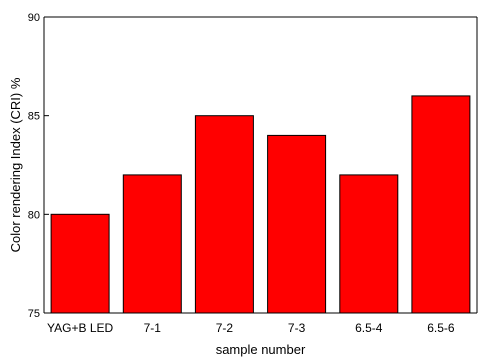 This screenshot has width=482, height=362. What do you see at coordinates (153, 328) in the screenshot?
I see `x-tick-label-2: 7-1` at bounding box center [153, 328].